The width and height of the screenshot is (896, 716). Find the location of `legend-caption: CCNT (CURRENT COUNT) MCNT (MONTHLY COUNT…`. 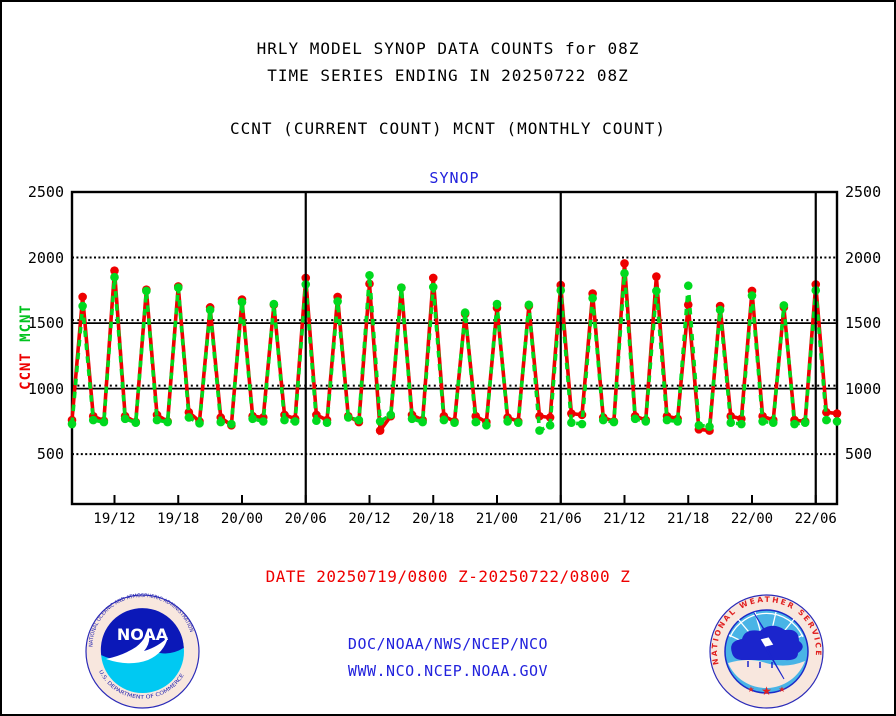

legend-caption: CCNT (CURRENT COUNT) MCNT (MONTHLY COUNT… is located at coordinates (448, 128).